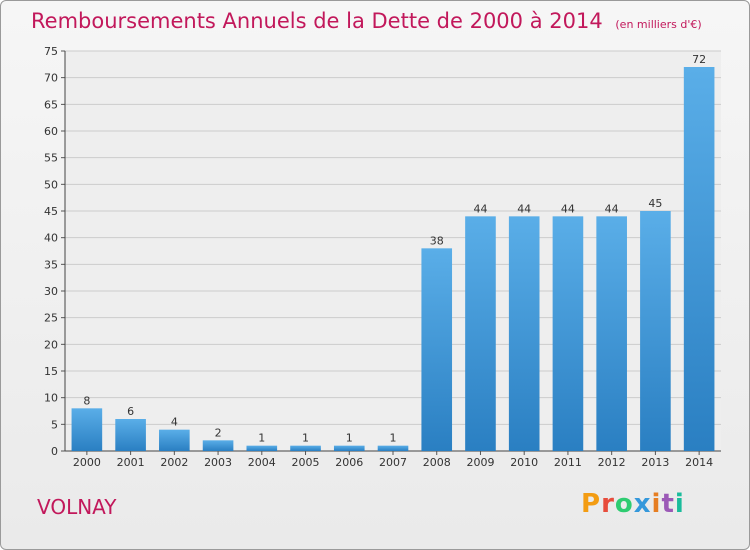  I want to click on y-tick-label: 45, so click(51, 211).